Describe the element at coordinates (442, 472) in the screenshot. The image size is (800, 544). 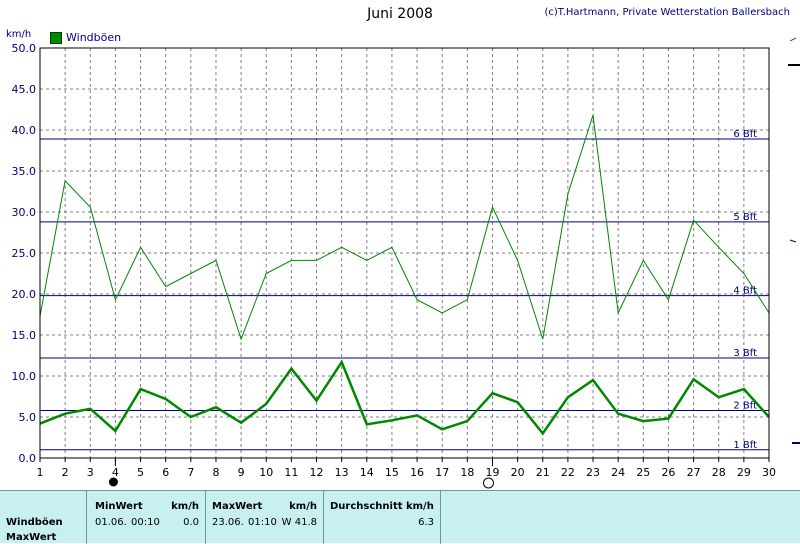
I see `x-tick-label: 17` at that location.